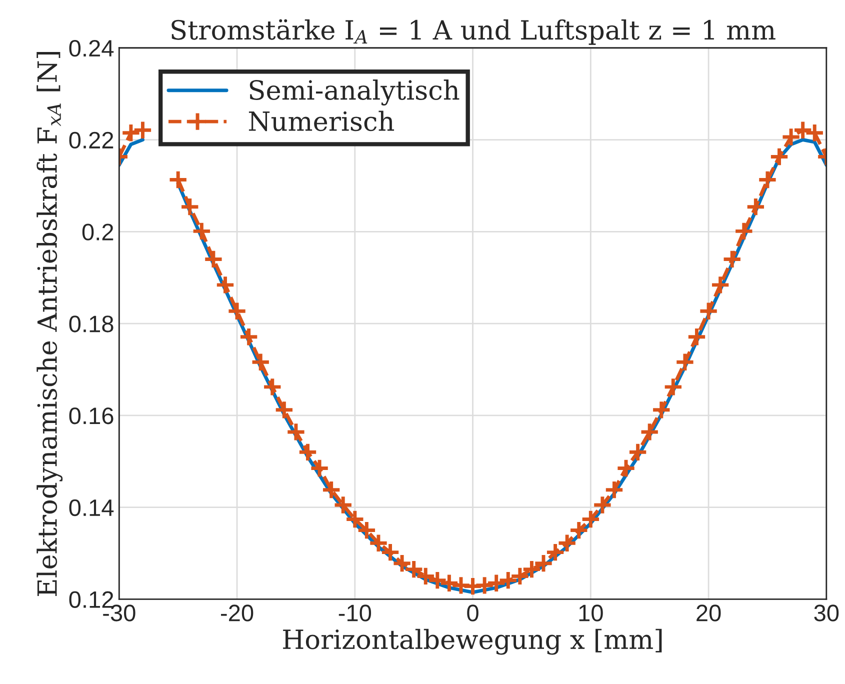 This screenshot has height=684, width=845. What do you see at coordinates (472, 613) in the screenshot?
I see `x-tick-label: 0` at bounding box center [472, 613].